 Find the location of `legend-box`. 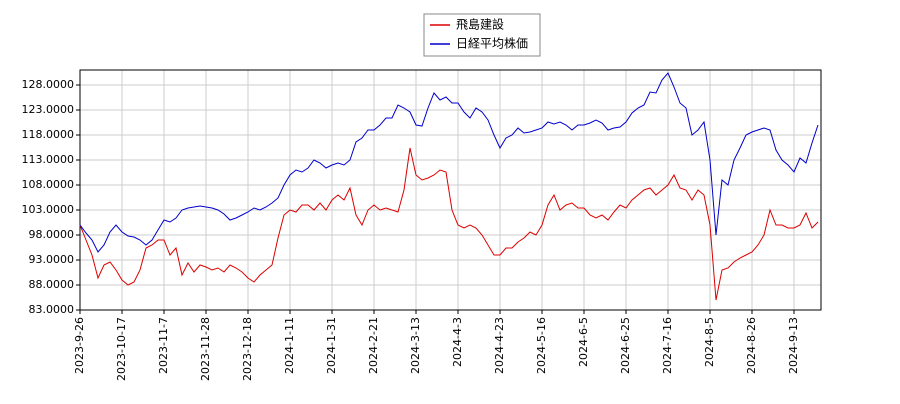

legend-box is located at coordinates (482, 35).